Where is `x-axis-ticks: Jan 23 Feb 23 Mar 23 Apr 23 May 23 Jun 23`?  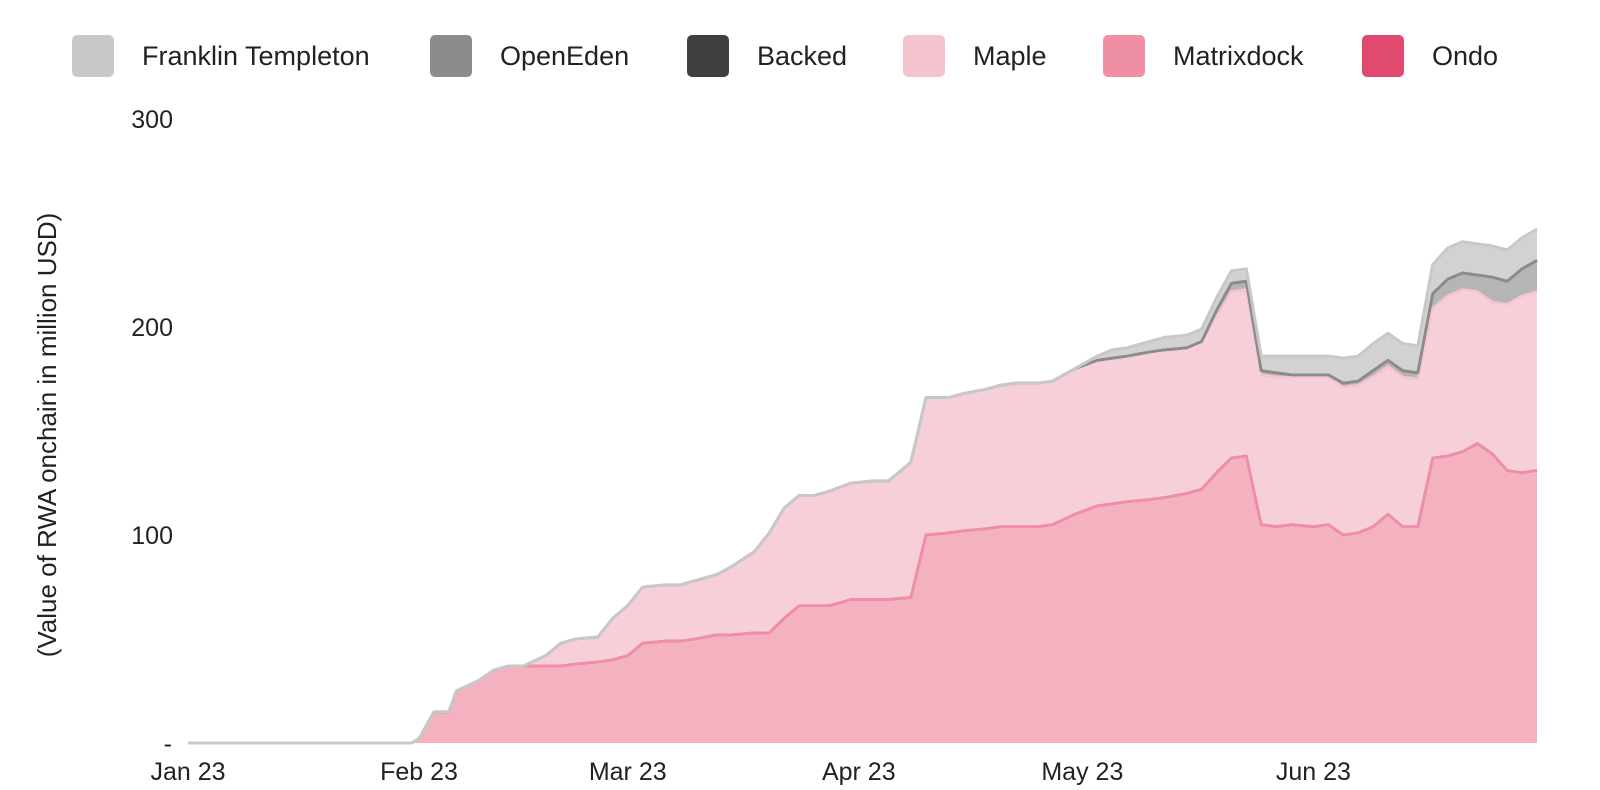 x-axis-ticks: Jan 23 Feb 23 Mar 23 Apr 23 May 23 Jun 23 is located at coordinates (750, 772).